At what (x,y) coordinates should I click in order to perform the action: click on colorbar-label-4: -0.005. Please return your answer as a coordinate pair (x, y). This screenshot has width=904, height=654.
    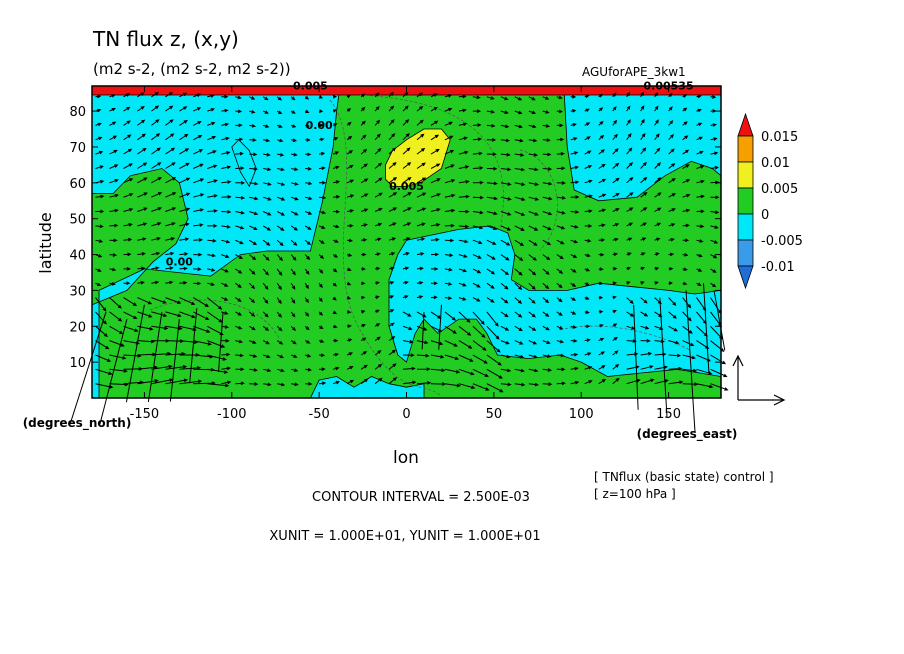
    Looking at the image, I should click on (782, 241).